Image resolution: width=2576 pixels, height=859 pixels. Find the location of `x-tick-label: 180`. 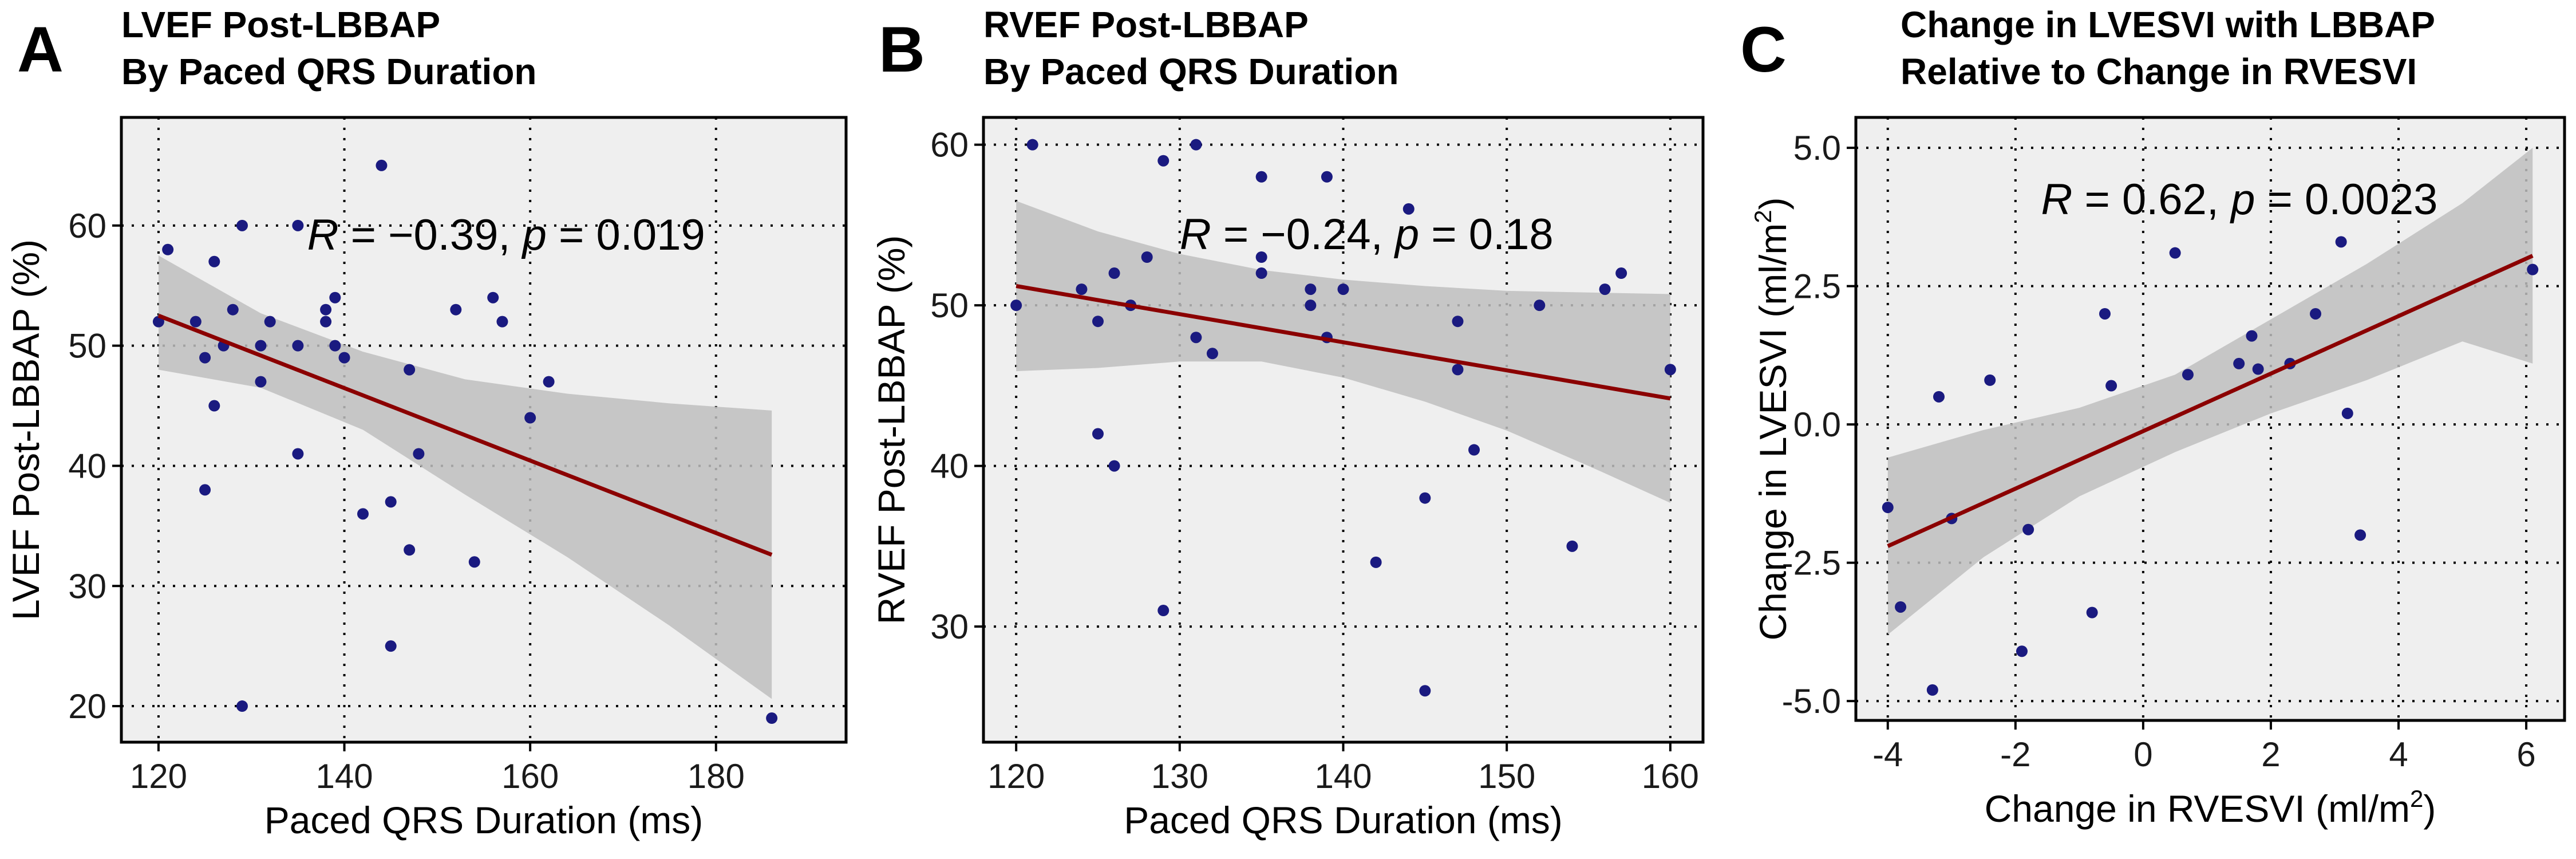

x-tick-label: 180 is located at coordinates (716, 776).